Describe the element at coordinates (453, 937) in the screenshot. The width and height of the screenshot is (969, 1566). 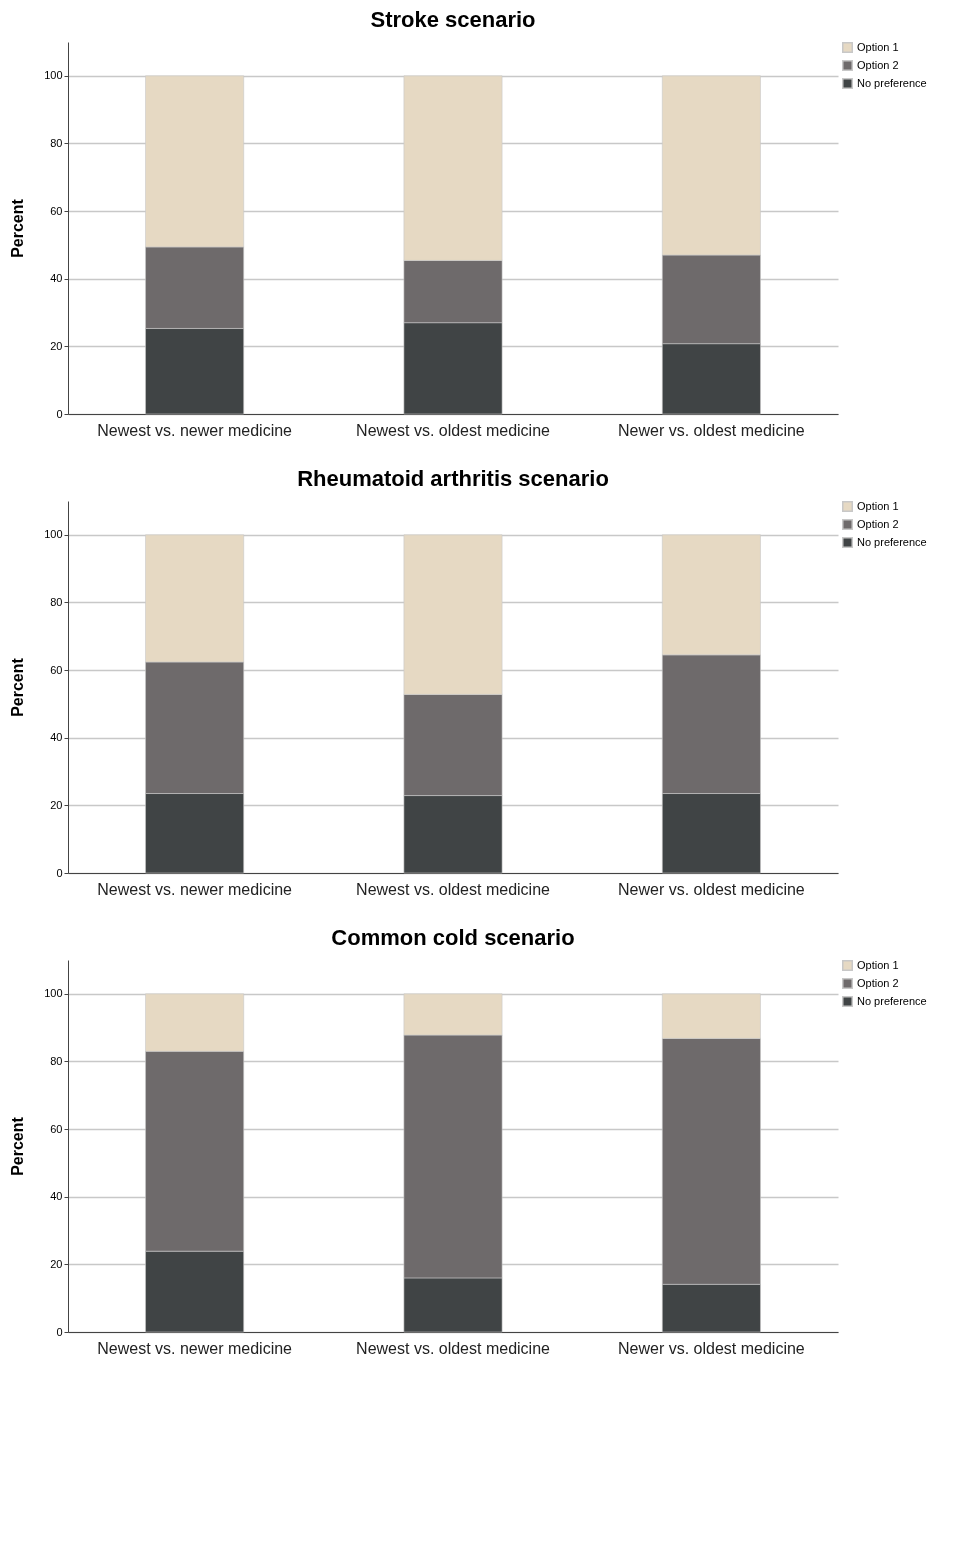
I see `chart-title: Common cold scenario` at that location.